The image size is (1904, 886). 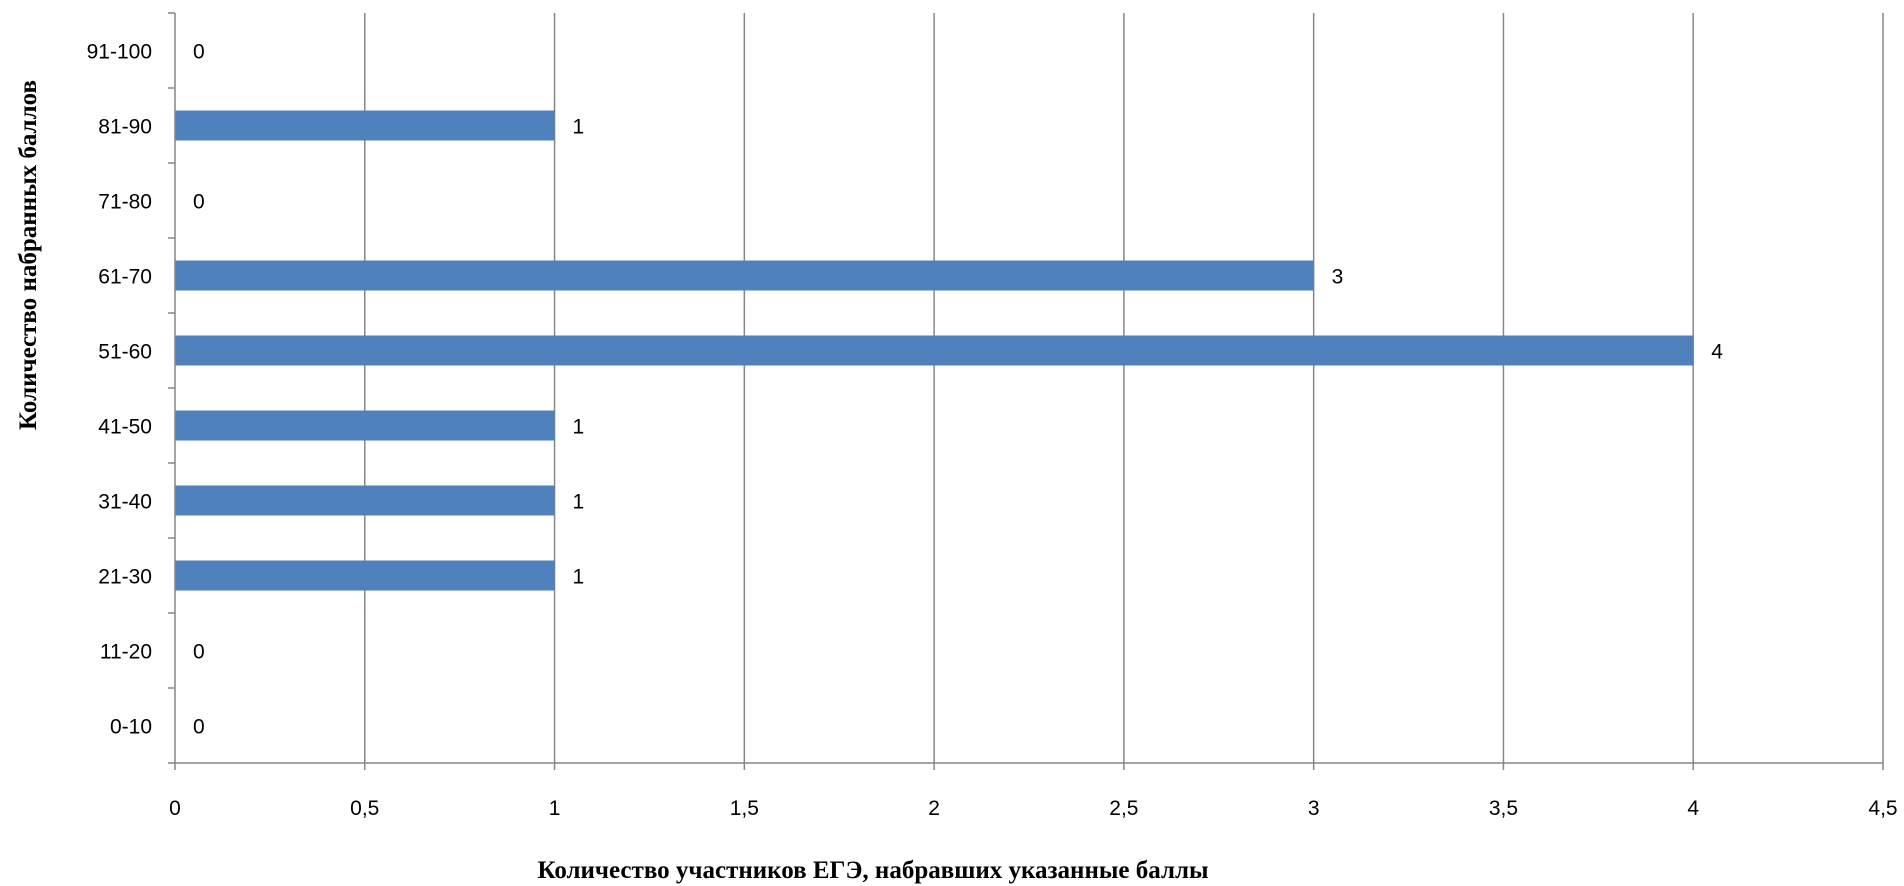 What do you see at coordinates (934, 808) in the screenshot?
I see `x-tick-label: 2` at bounding box center [934, 808].